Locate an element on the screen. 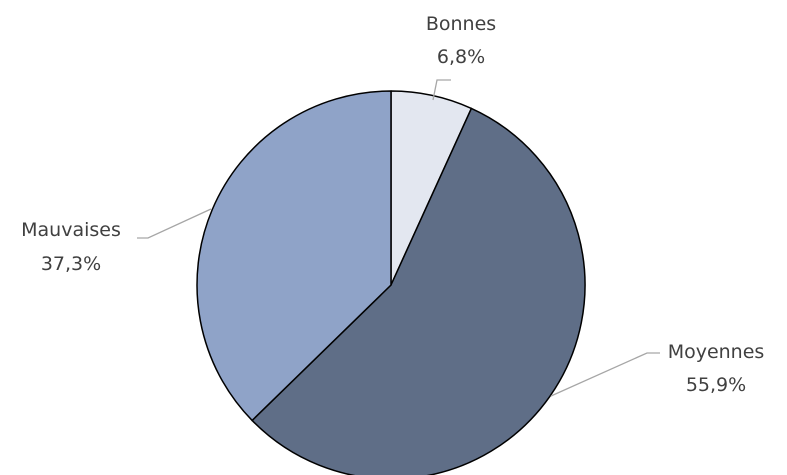 The width and height of the screenshot is (787, 475). slice-label-bonnes-value: 6,8% is located at coordinates (461, 57).